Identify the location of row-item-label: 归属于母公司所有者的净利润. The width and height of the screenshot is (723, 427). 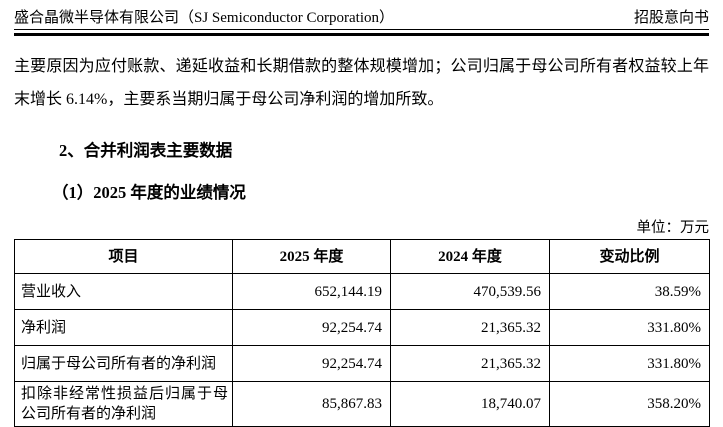
(123, 363).